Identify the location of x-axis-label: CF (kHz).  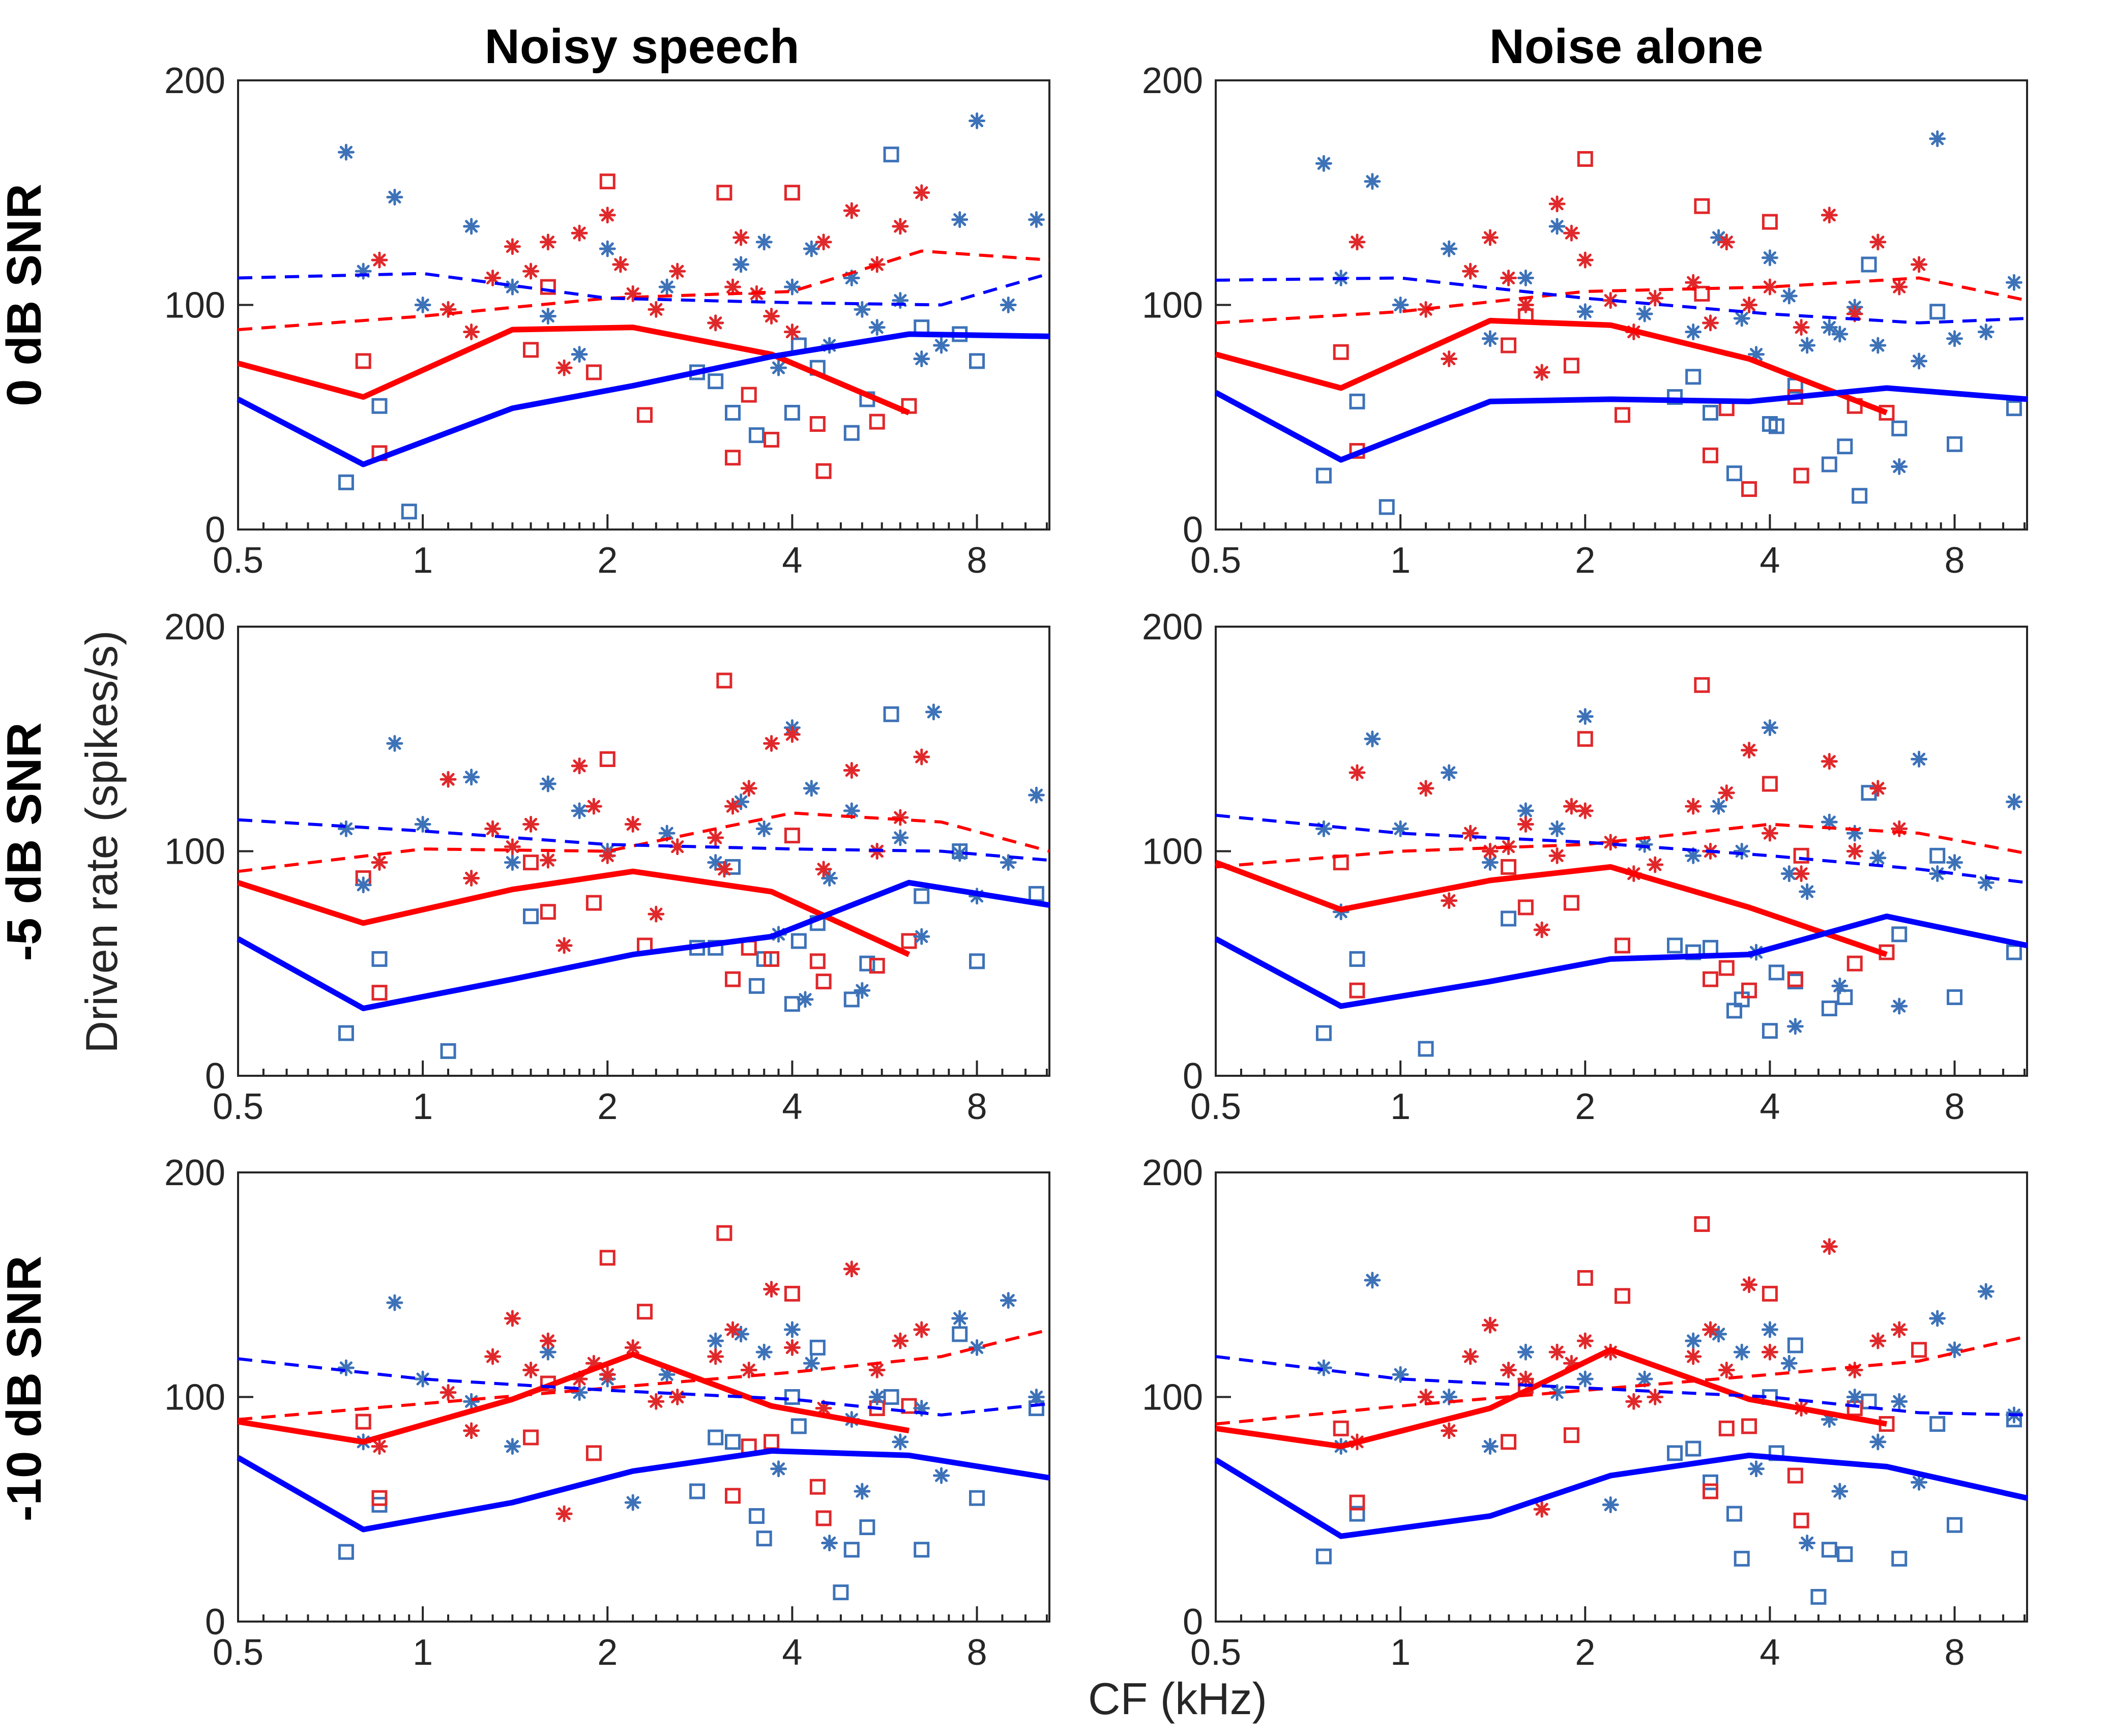
(1177, 1698).